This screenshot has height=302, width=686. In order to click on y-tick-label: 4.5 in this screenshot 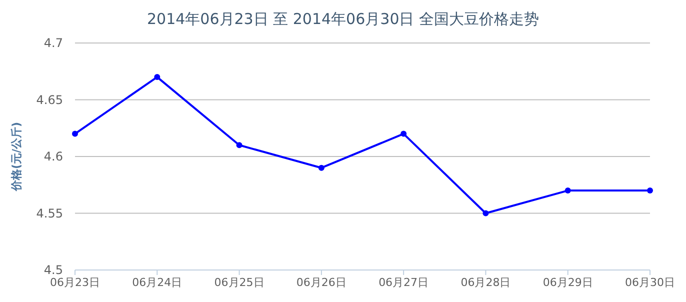, I will do `click(53, 270)`.